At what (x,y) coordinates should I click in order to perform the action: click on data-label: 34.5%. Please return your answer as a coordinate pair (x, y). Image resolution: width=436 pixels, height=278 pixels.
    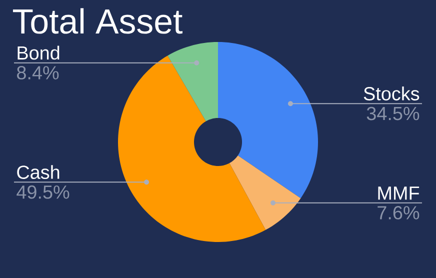
    Looking at the image, I should click on (393, 113).